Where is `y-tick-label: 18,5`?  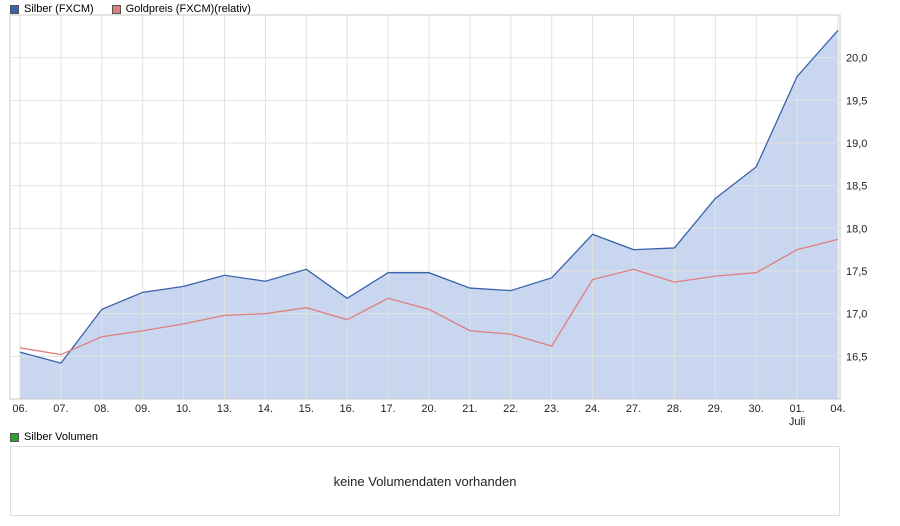
y-tick-label: 18,5 is located at coordinates (856, 187).